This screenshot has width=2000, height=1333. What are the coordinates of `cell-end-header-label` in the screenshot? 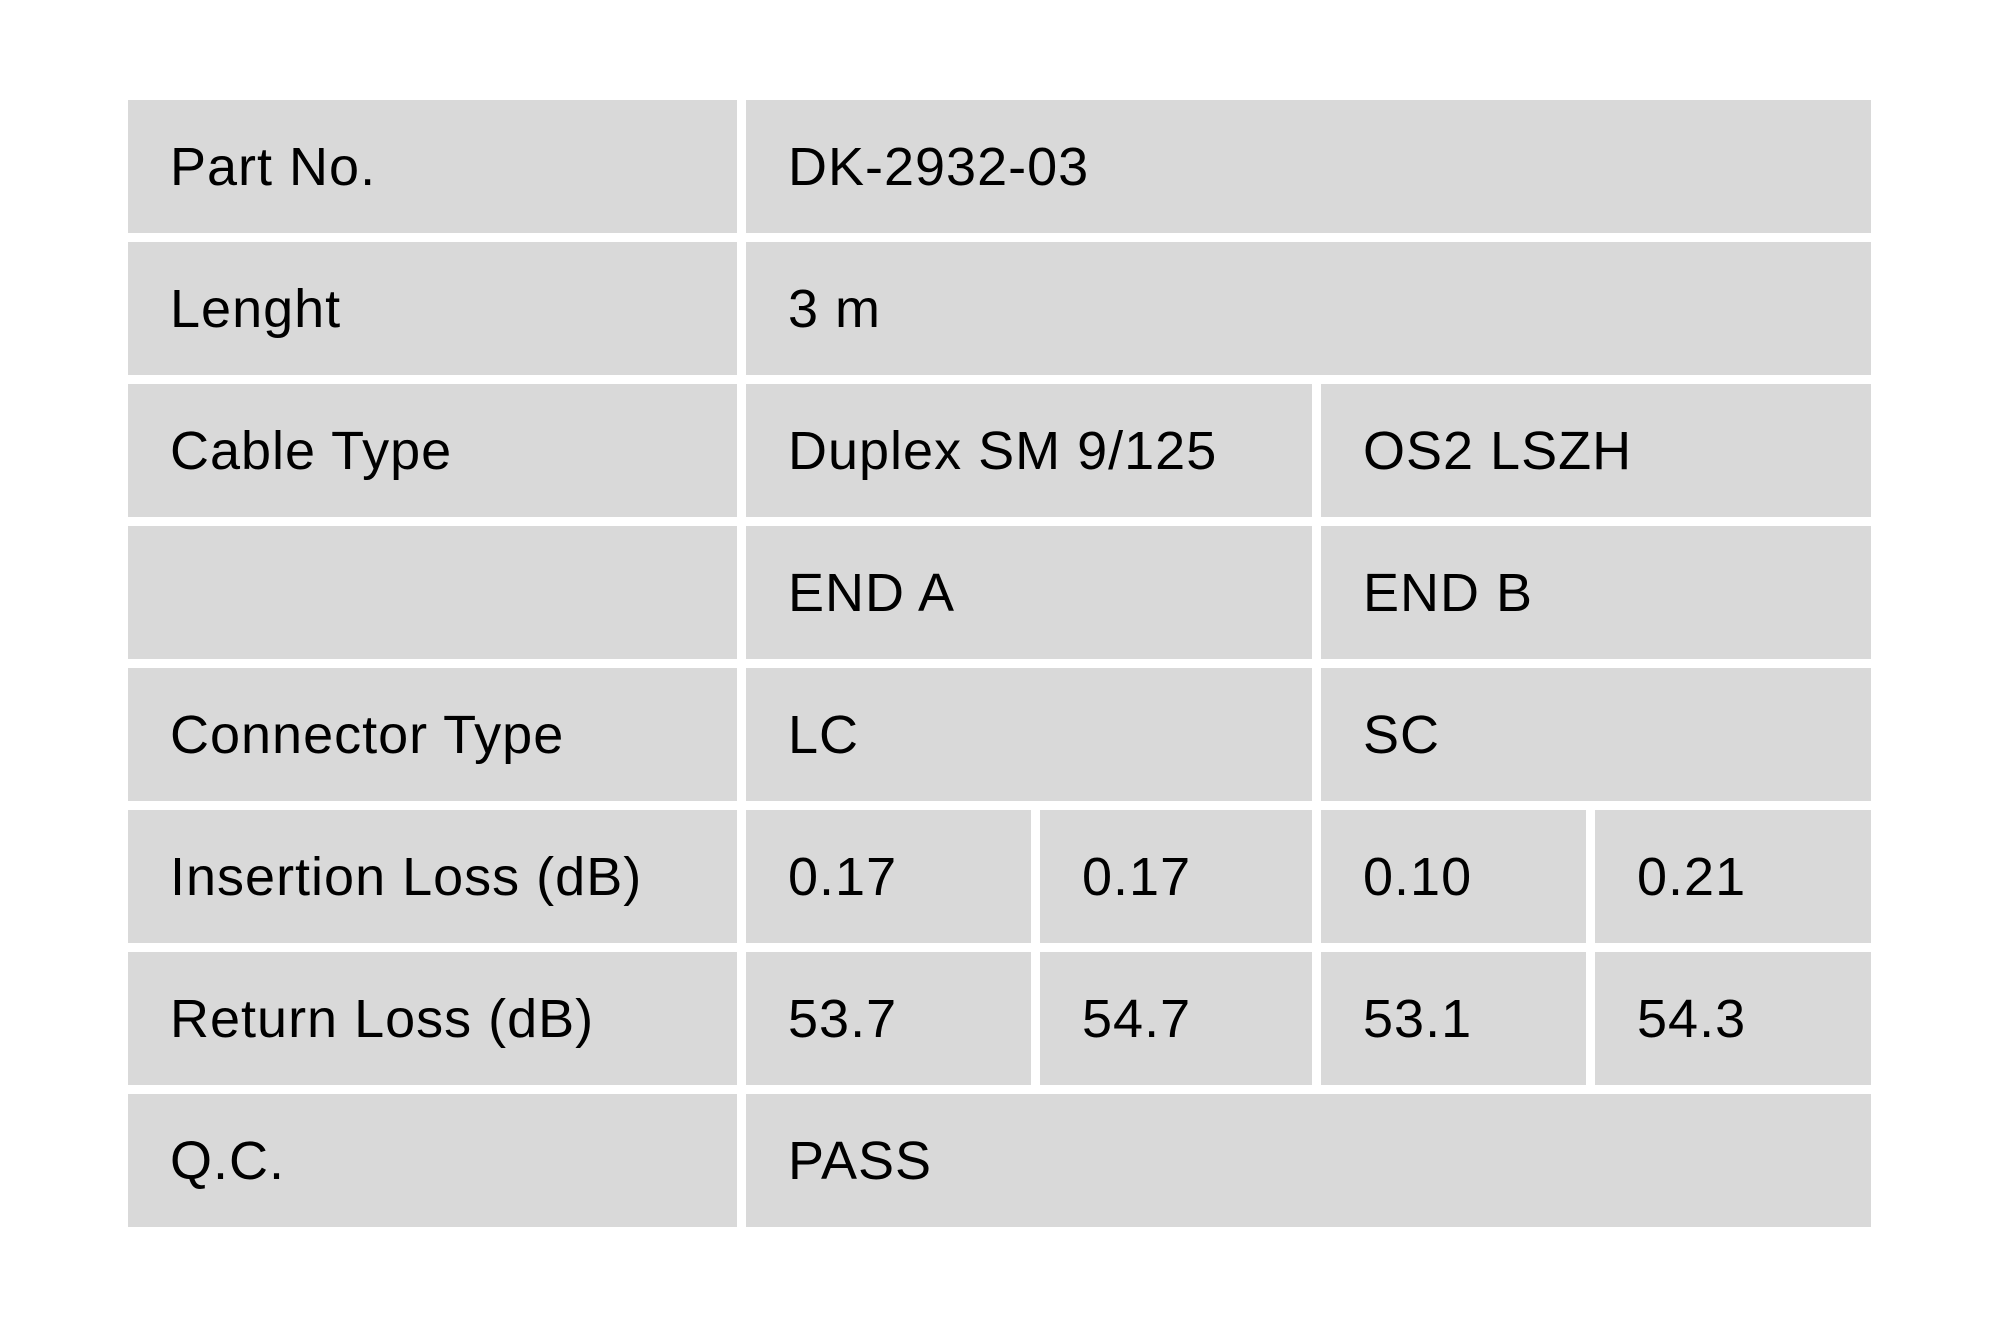 It's located at (432, 592).